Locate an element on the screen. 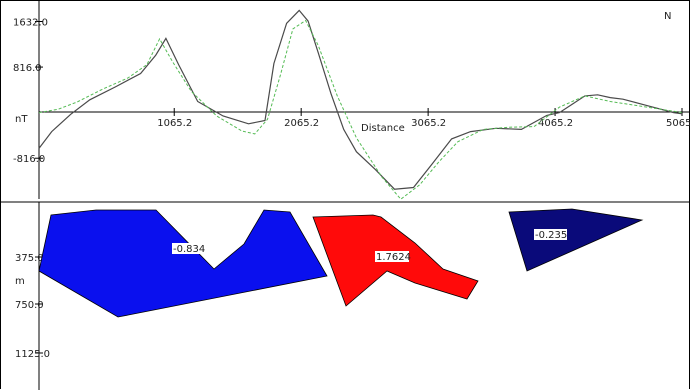 This screenshot has height=390, width=690. x-axis-label: Distance is located at coordinates (383, 128).